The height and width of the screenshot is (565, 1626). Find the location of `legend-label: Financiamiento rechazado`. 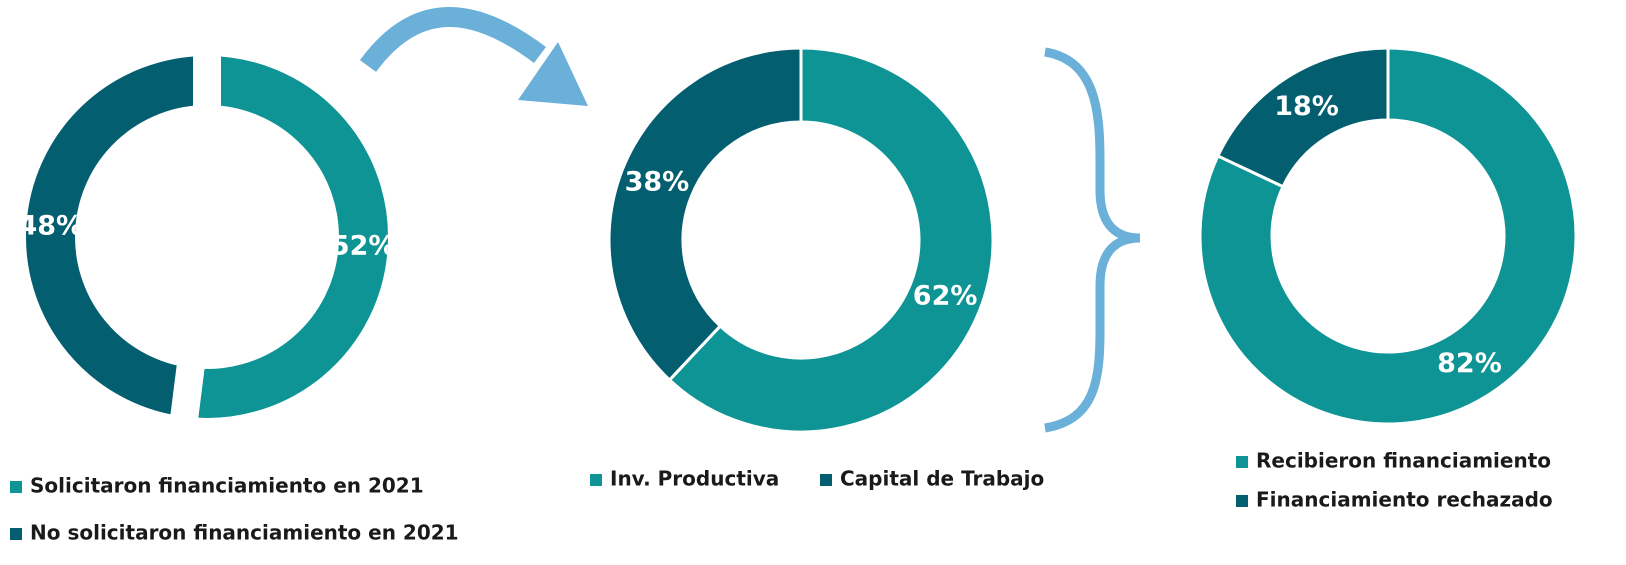

legend-label: Financiamiento rechazado is located at coordinates (1404, 500).